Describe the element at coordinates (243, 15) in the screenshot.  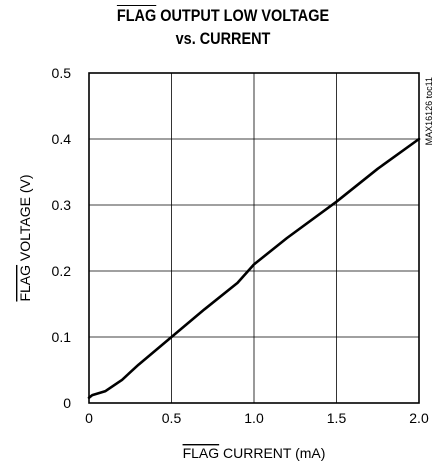
I see `chart-title-rest: OUTPUT LOW VOLTAGE` at that location.